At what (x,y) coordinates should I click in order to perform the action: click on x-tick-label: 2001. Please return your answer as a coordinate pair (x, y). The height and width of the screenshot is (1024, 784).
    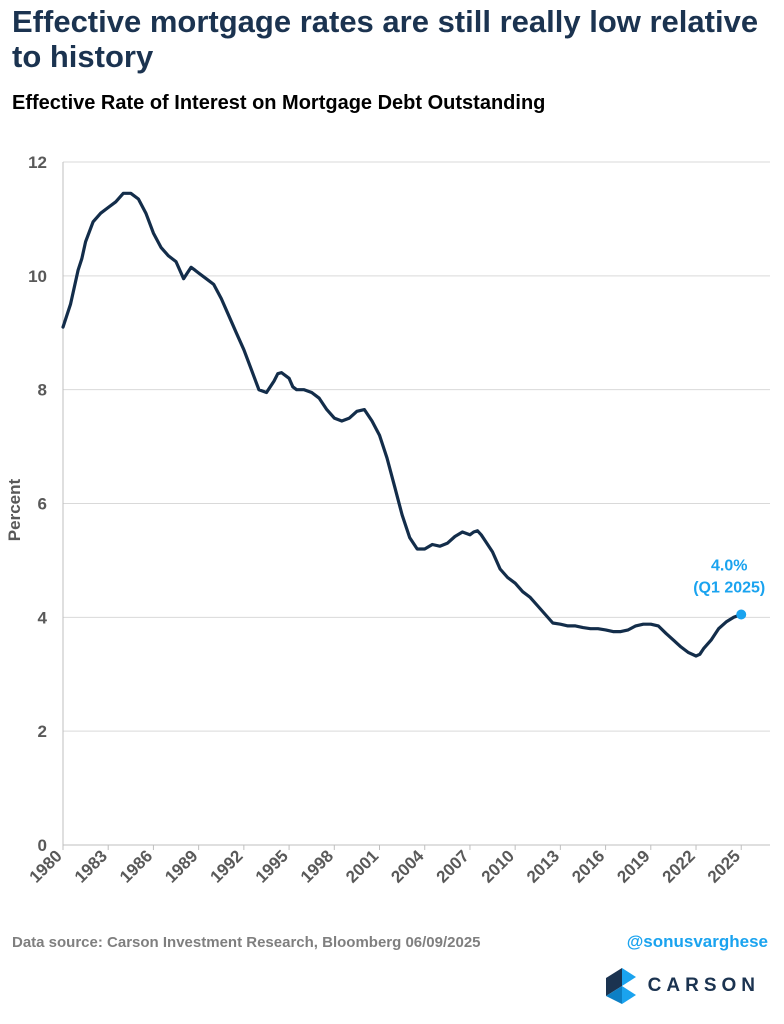
    Looking at the image, I should click on (362, 866).